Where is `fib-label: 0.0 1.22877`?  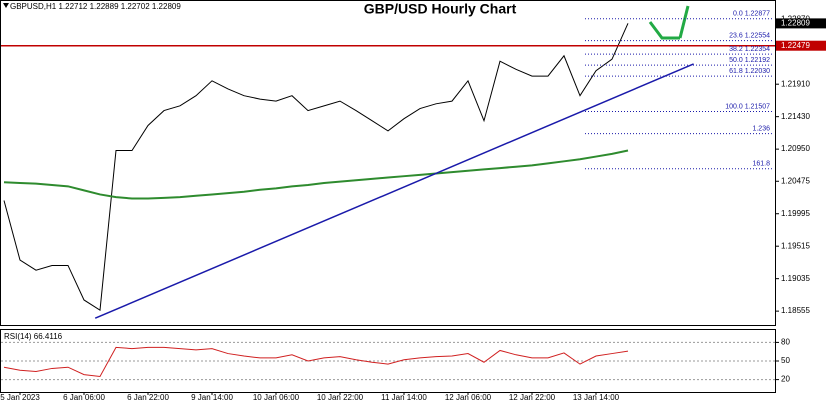
fib-label: 0.0 1.22877 is located at coordinates (751, 14).